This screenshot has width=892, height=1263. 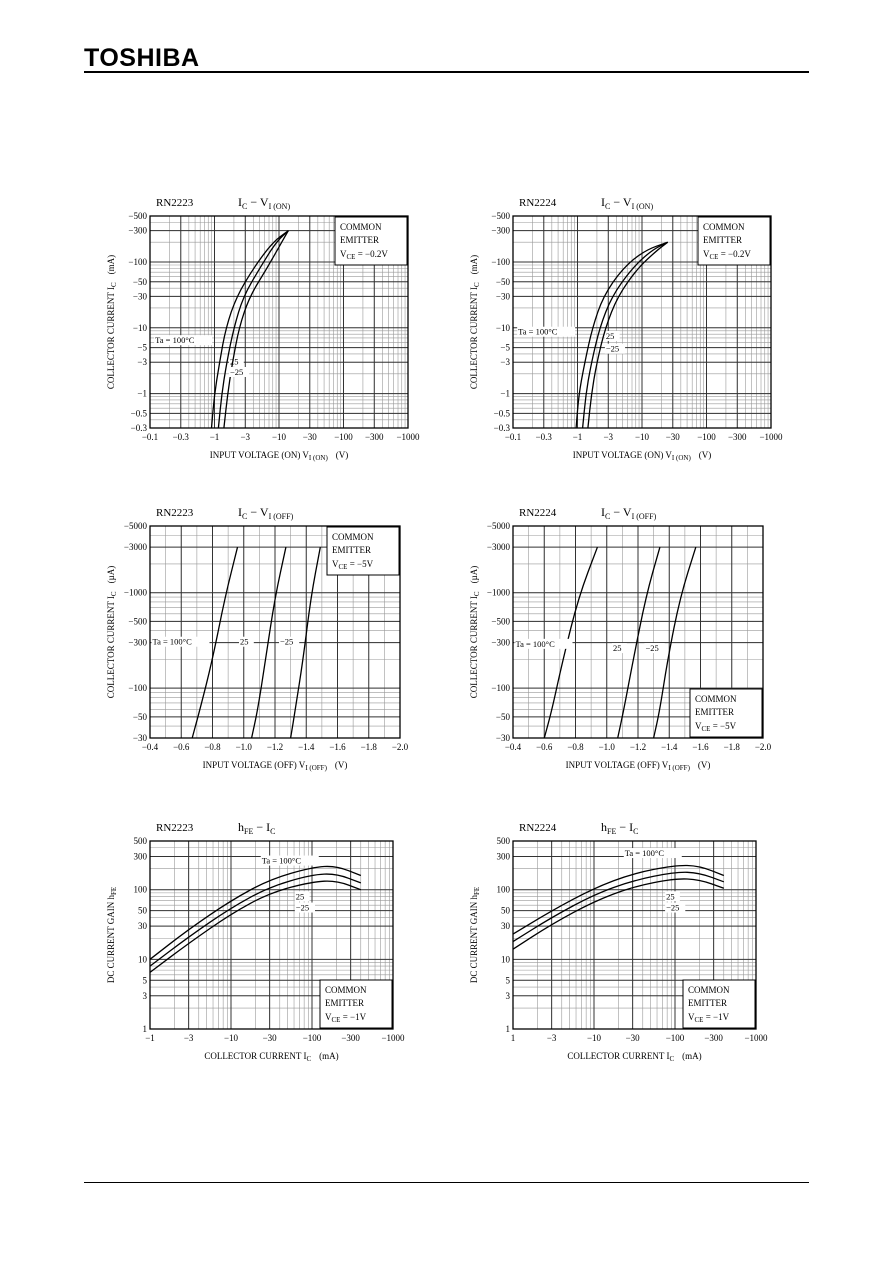 What do you see at coordinates (513, 1038) in the screenshot?
I see `x-tick-label: 1` at bounding box center [513, 1038].